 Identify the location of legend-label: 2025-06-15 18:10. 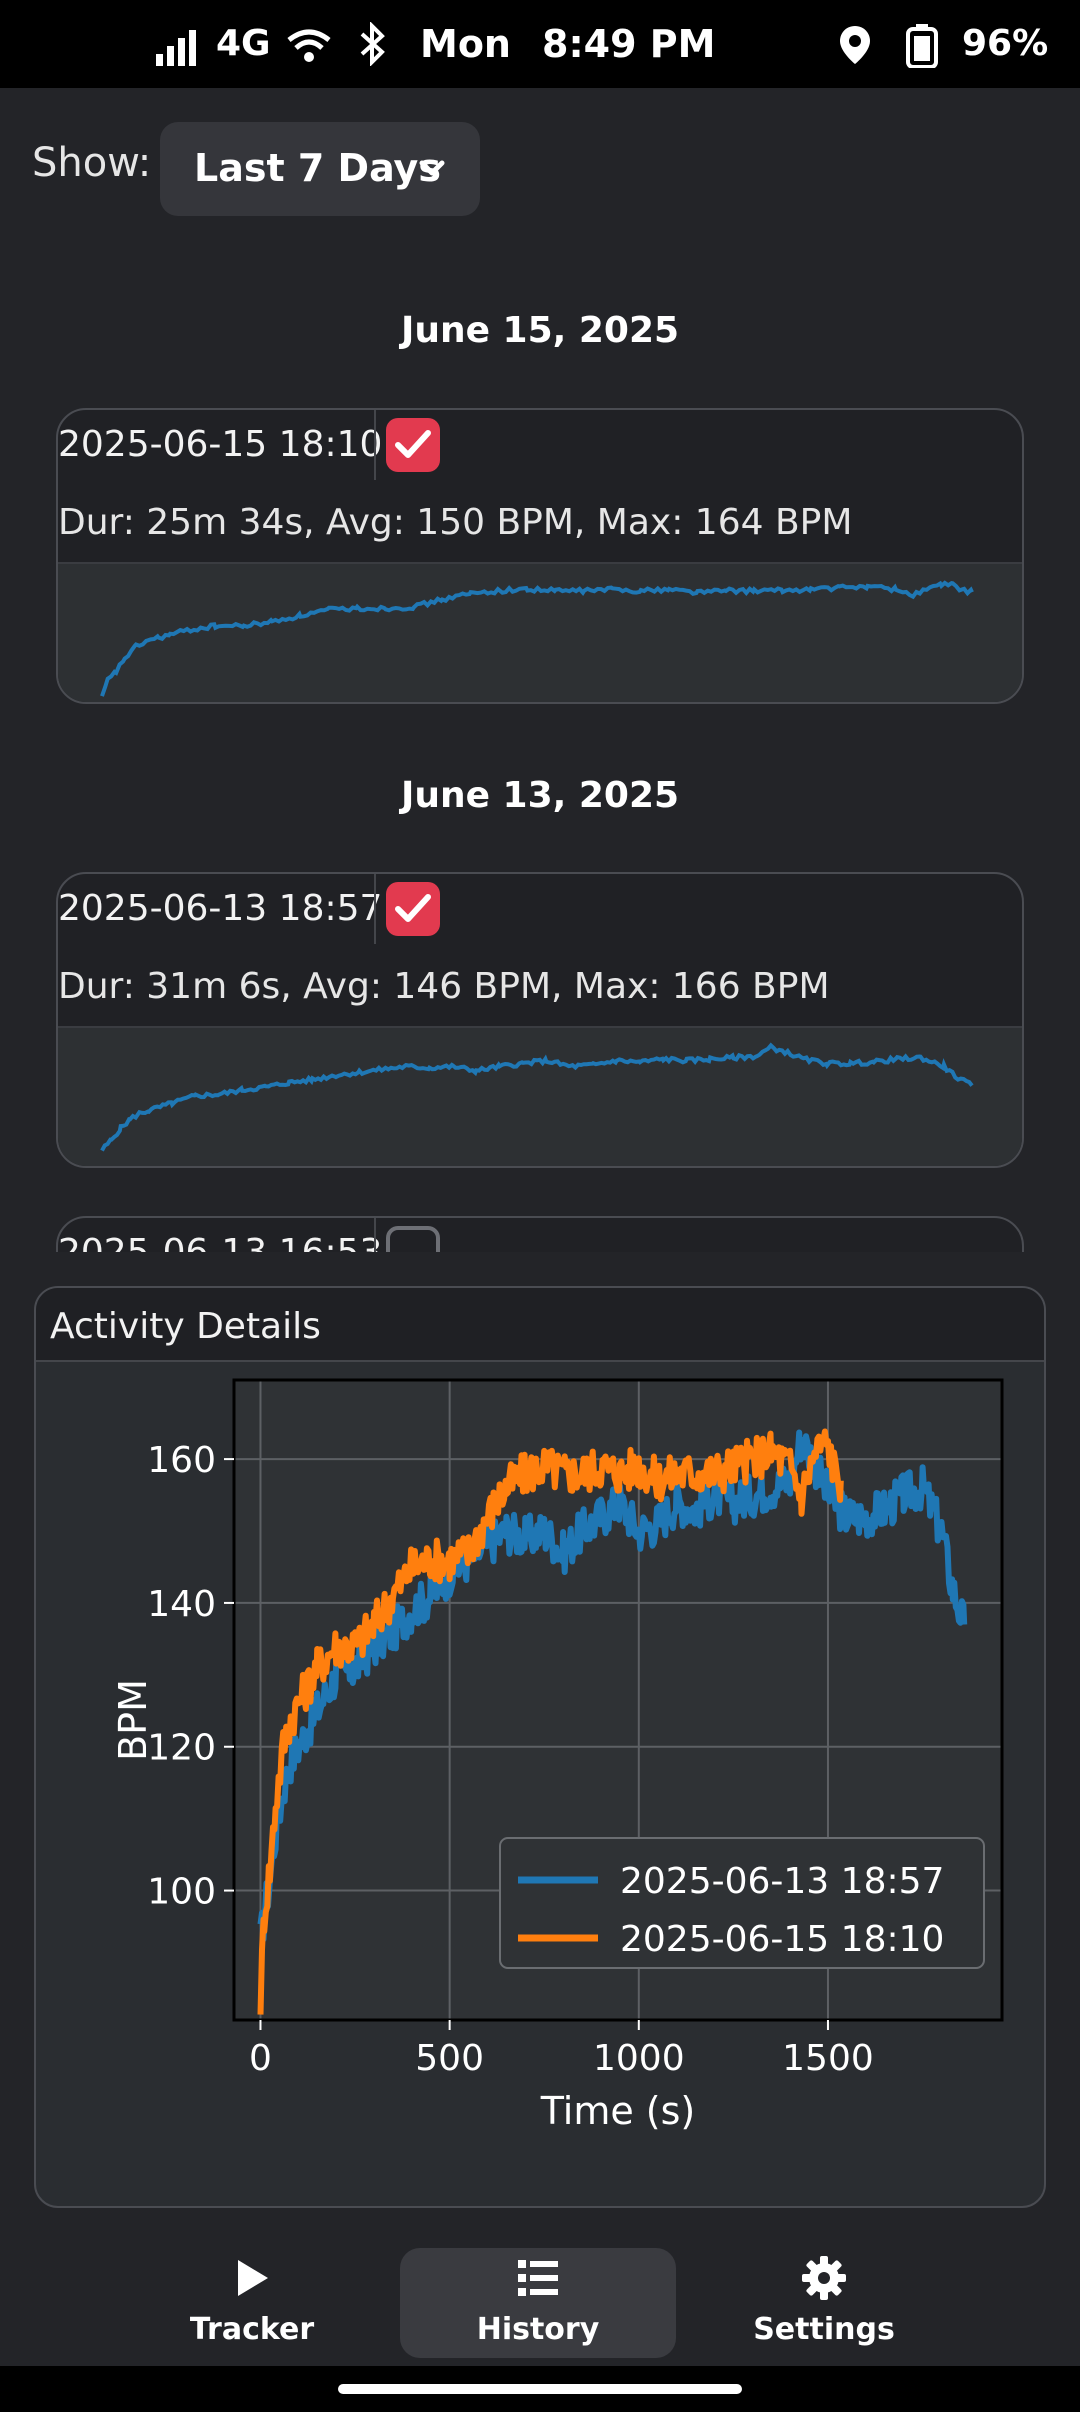
(782, 1939).